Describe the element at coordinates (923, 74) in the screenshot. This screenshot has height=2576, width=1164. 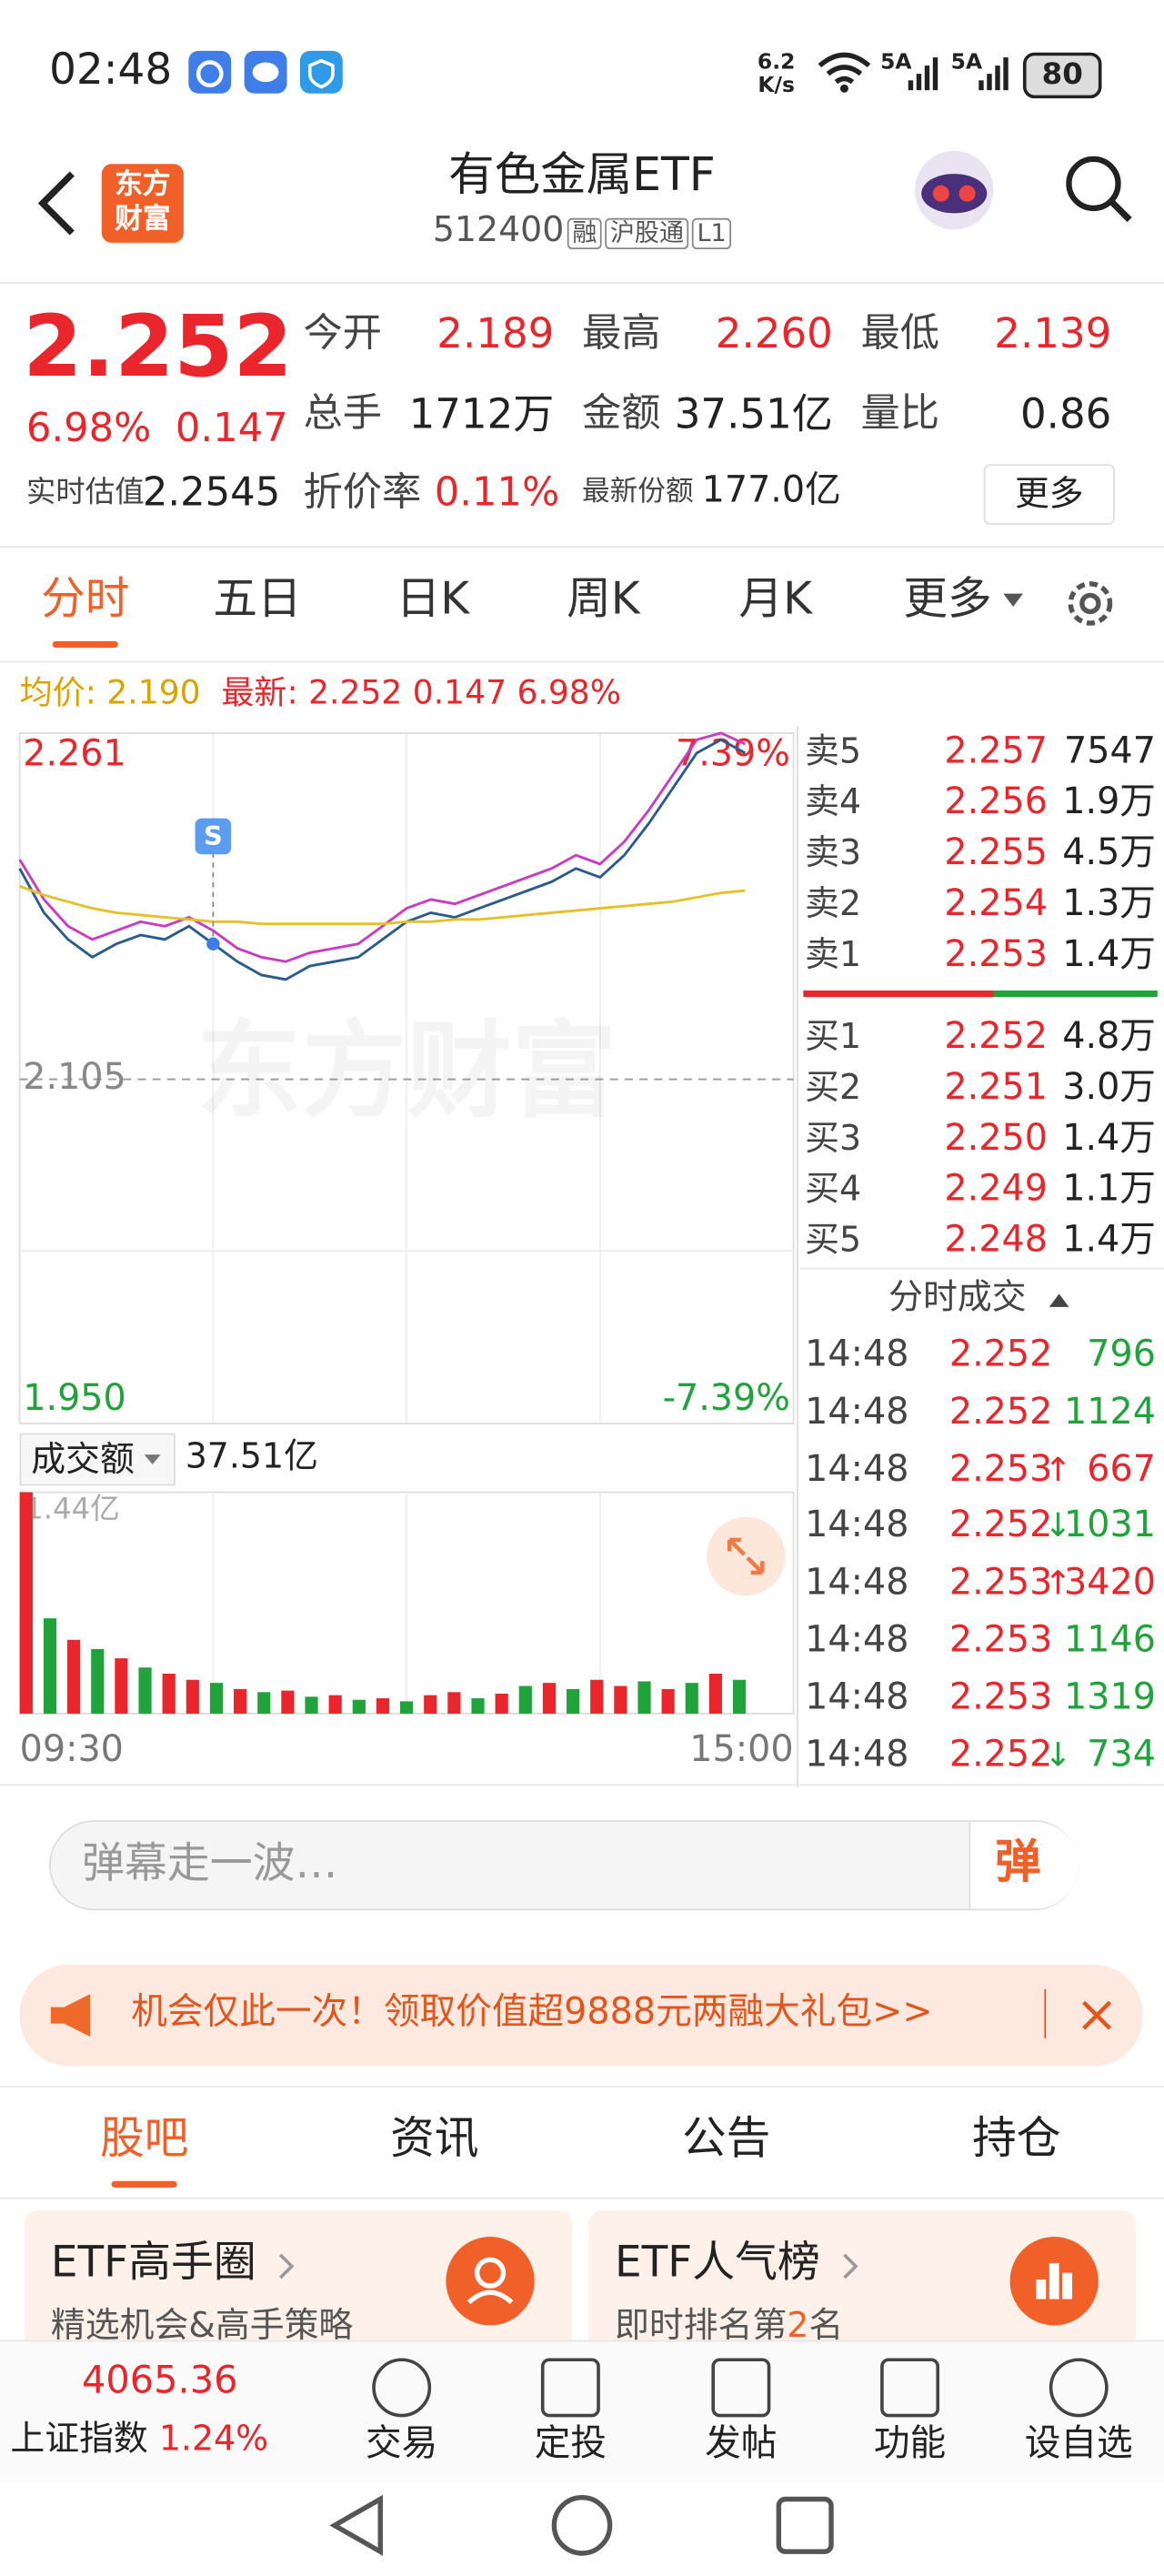
I see `signal-icon` at that location.